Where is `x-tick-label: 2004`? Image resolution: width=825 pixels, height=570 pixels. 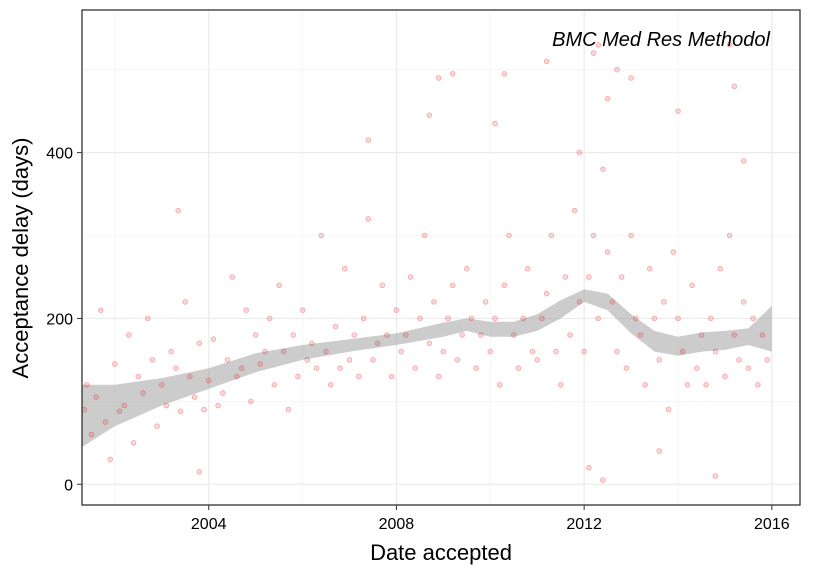
x-tick-label: 2004 is located at coordinates (209, 524).